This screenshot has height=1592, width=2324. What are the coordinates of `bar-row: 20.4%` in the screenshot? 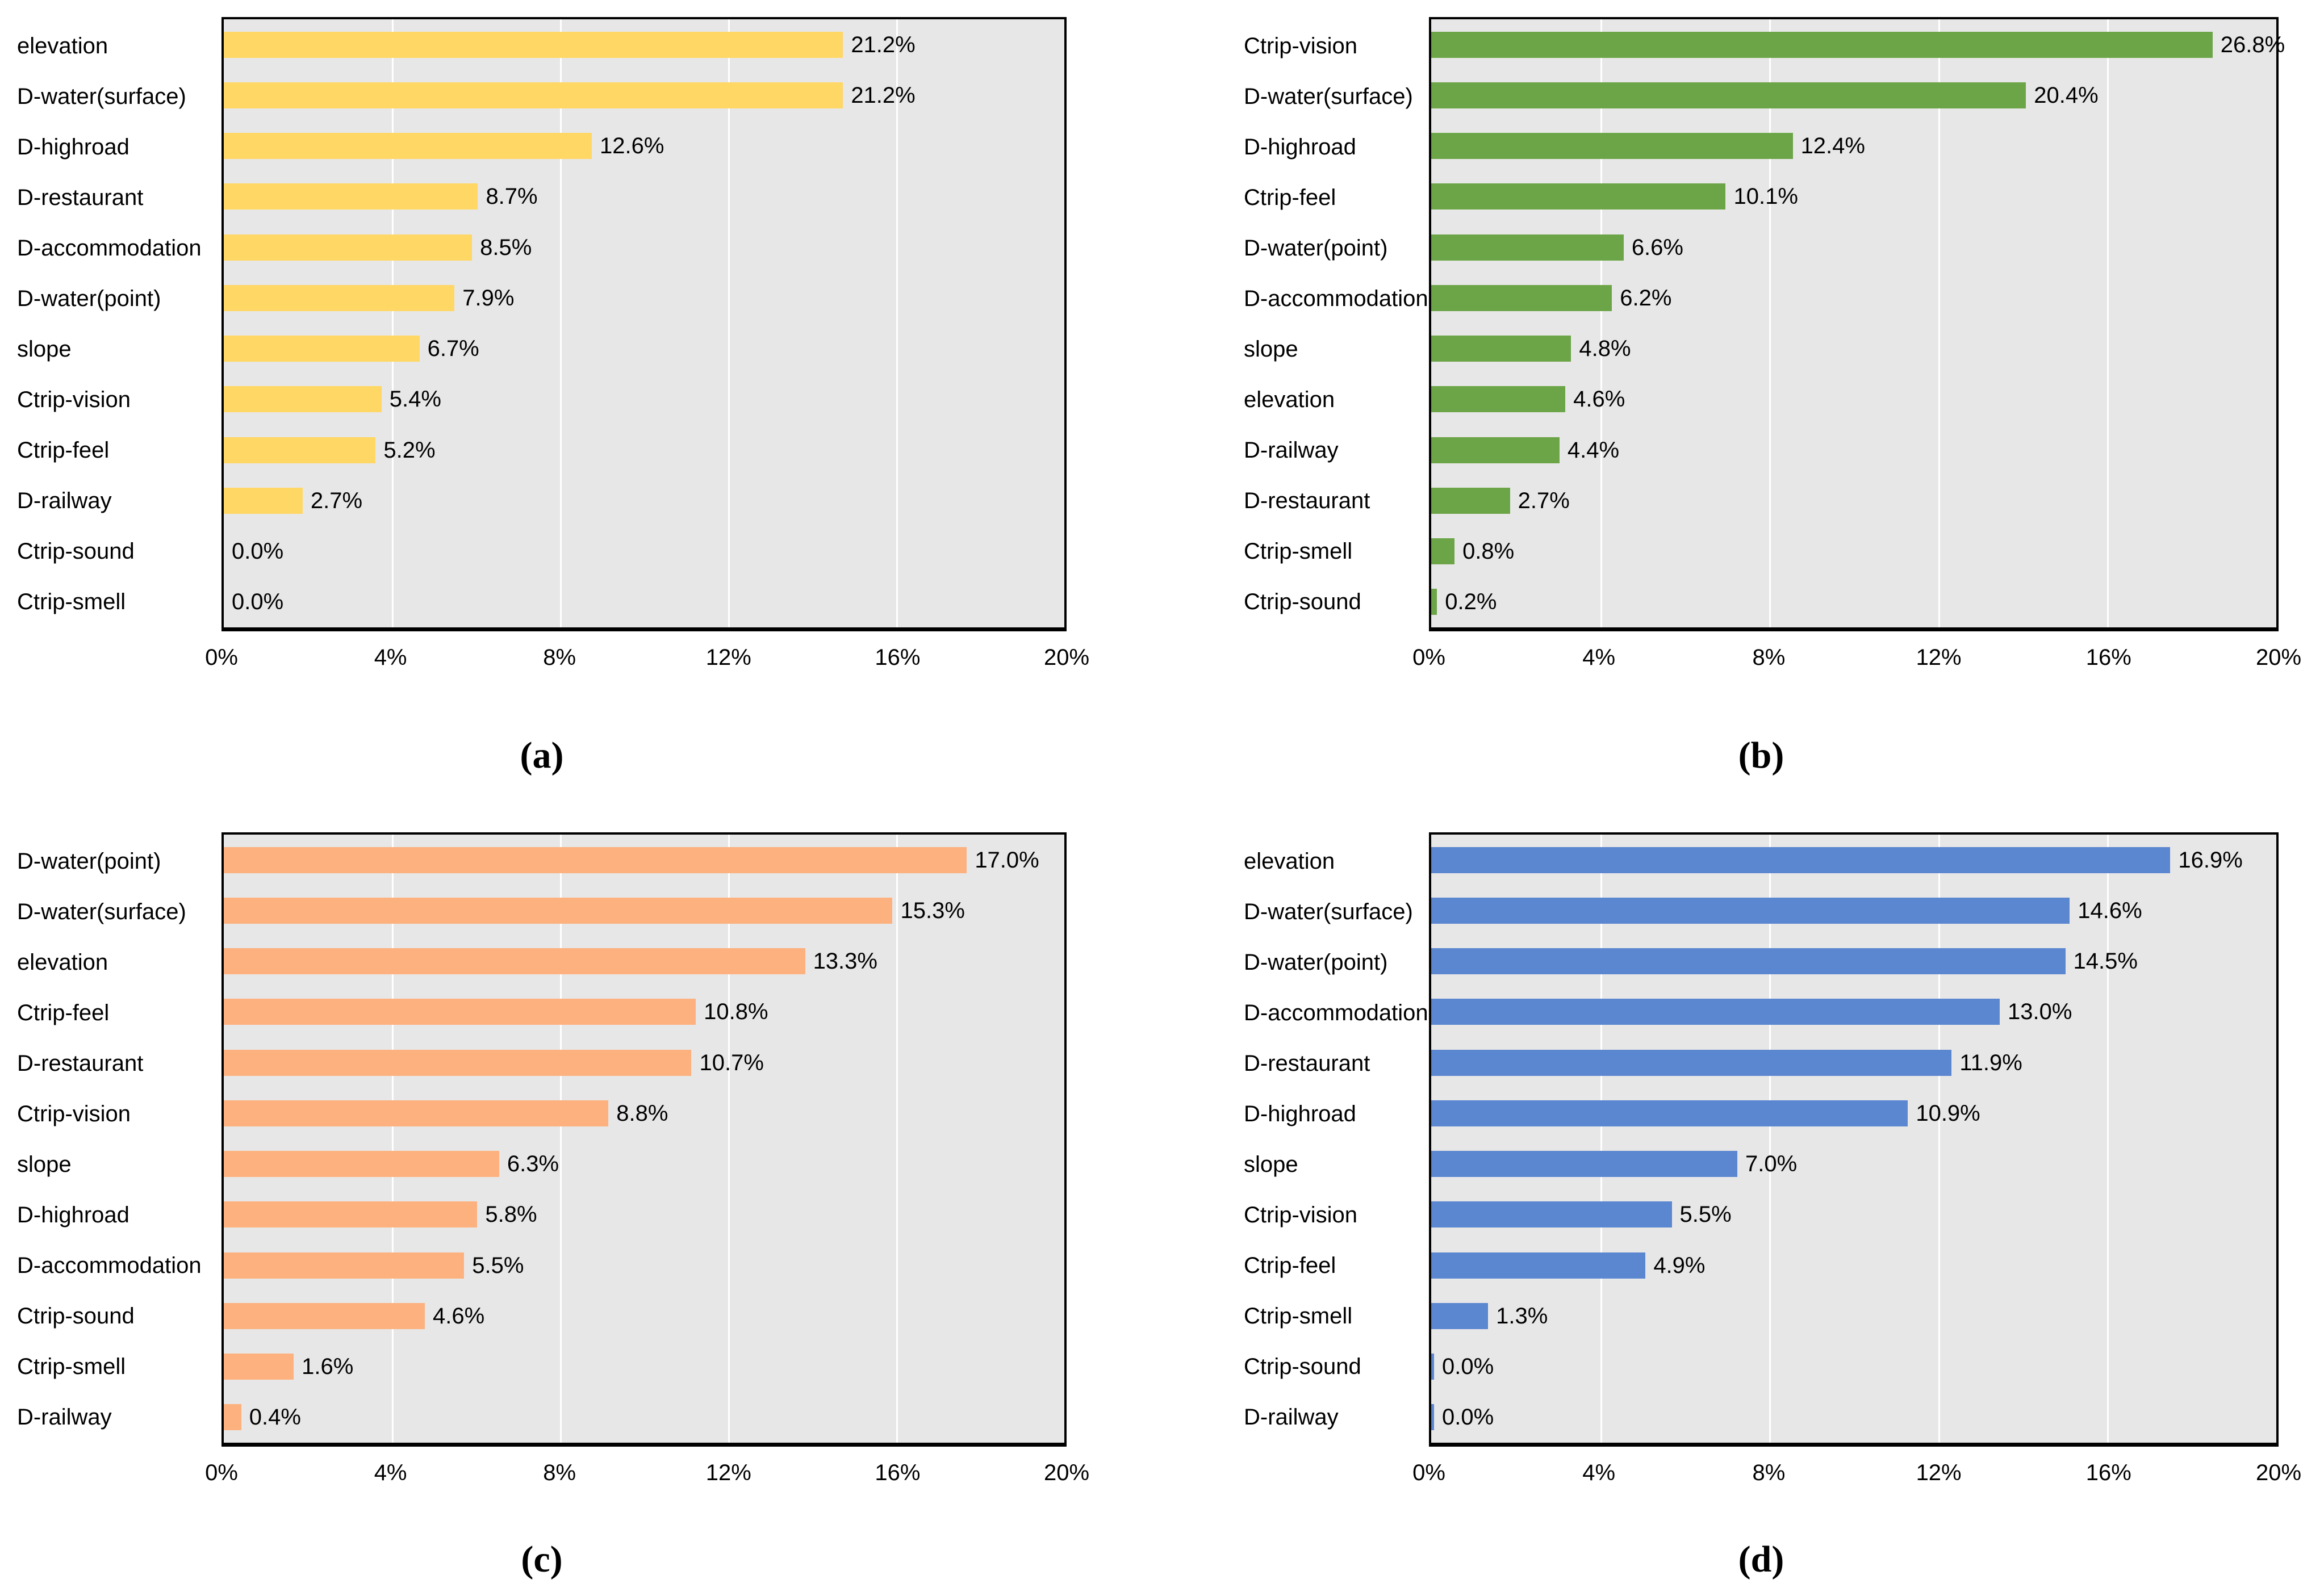 It's located at (1853, 95).